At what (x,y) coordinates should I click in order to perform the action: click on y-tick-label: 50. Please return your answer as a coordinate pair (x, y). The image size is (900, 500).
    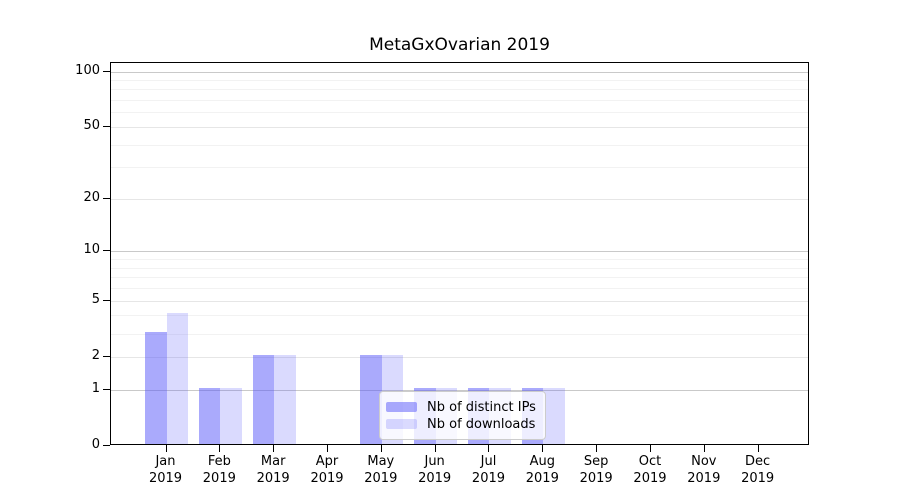
    Looking at the image, I should click on (91, 125).